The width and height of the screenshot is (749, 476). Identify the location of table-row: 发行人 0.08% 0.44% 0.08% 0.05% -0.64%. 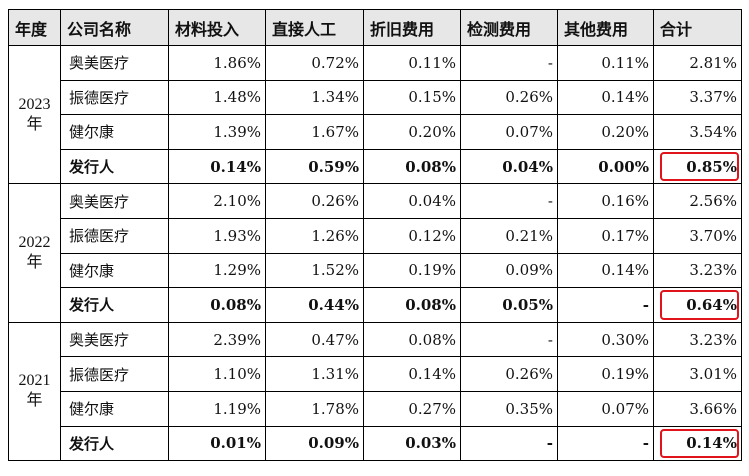
(375, 305).